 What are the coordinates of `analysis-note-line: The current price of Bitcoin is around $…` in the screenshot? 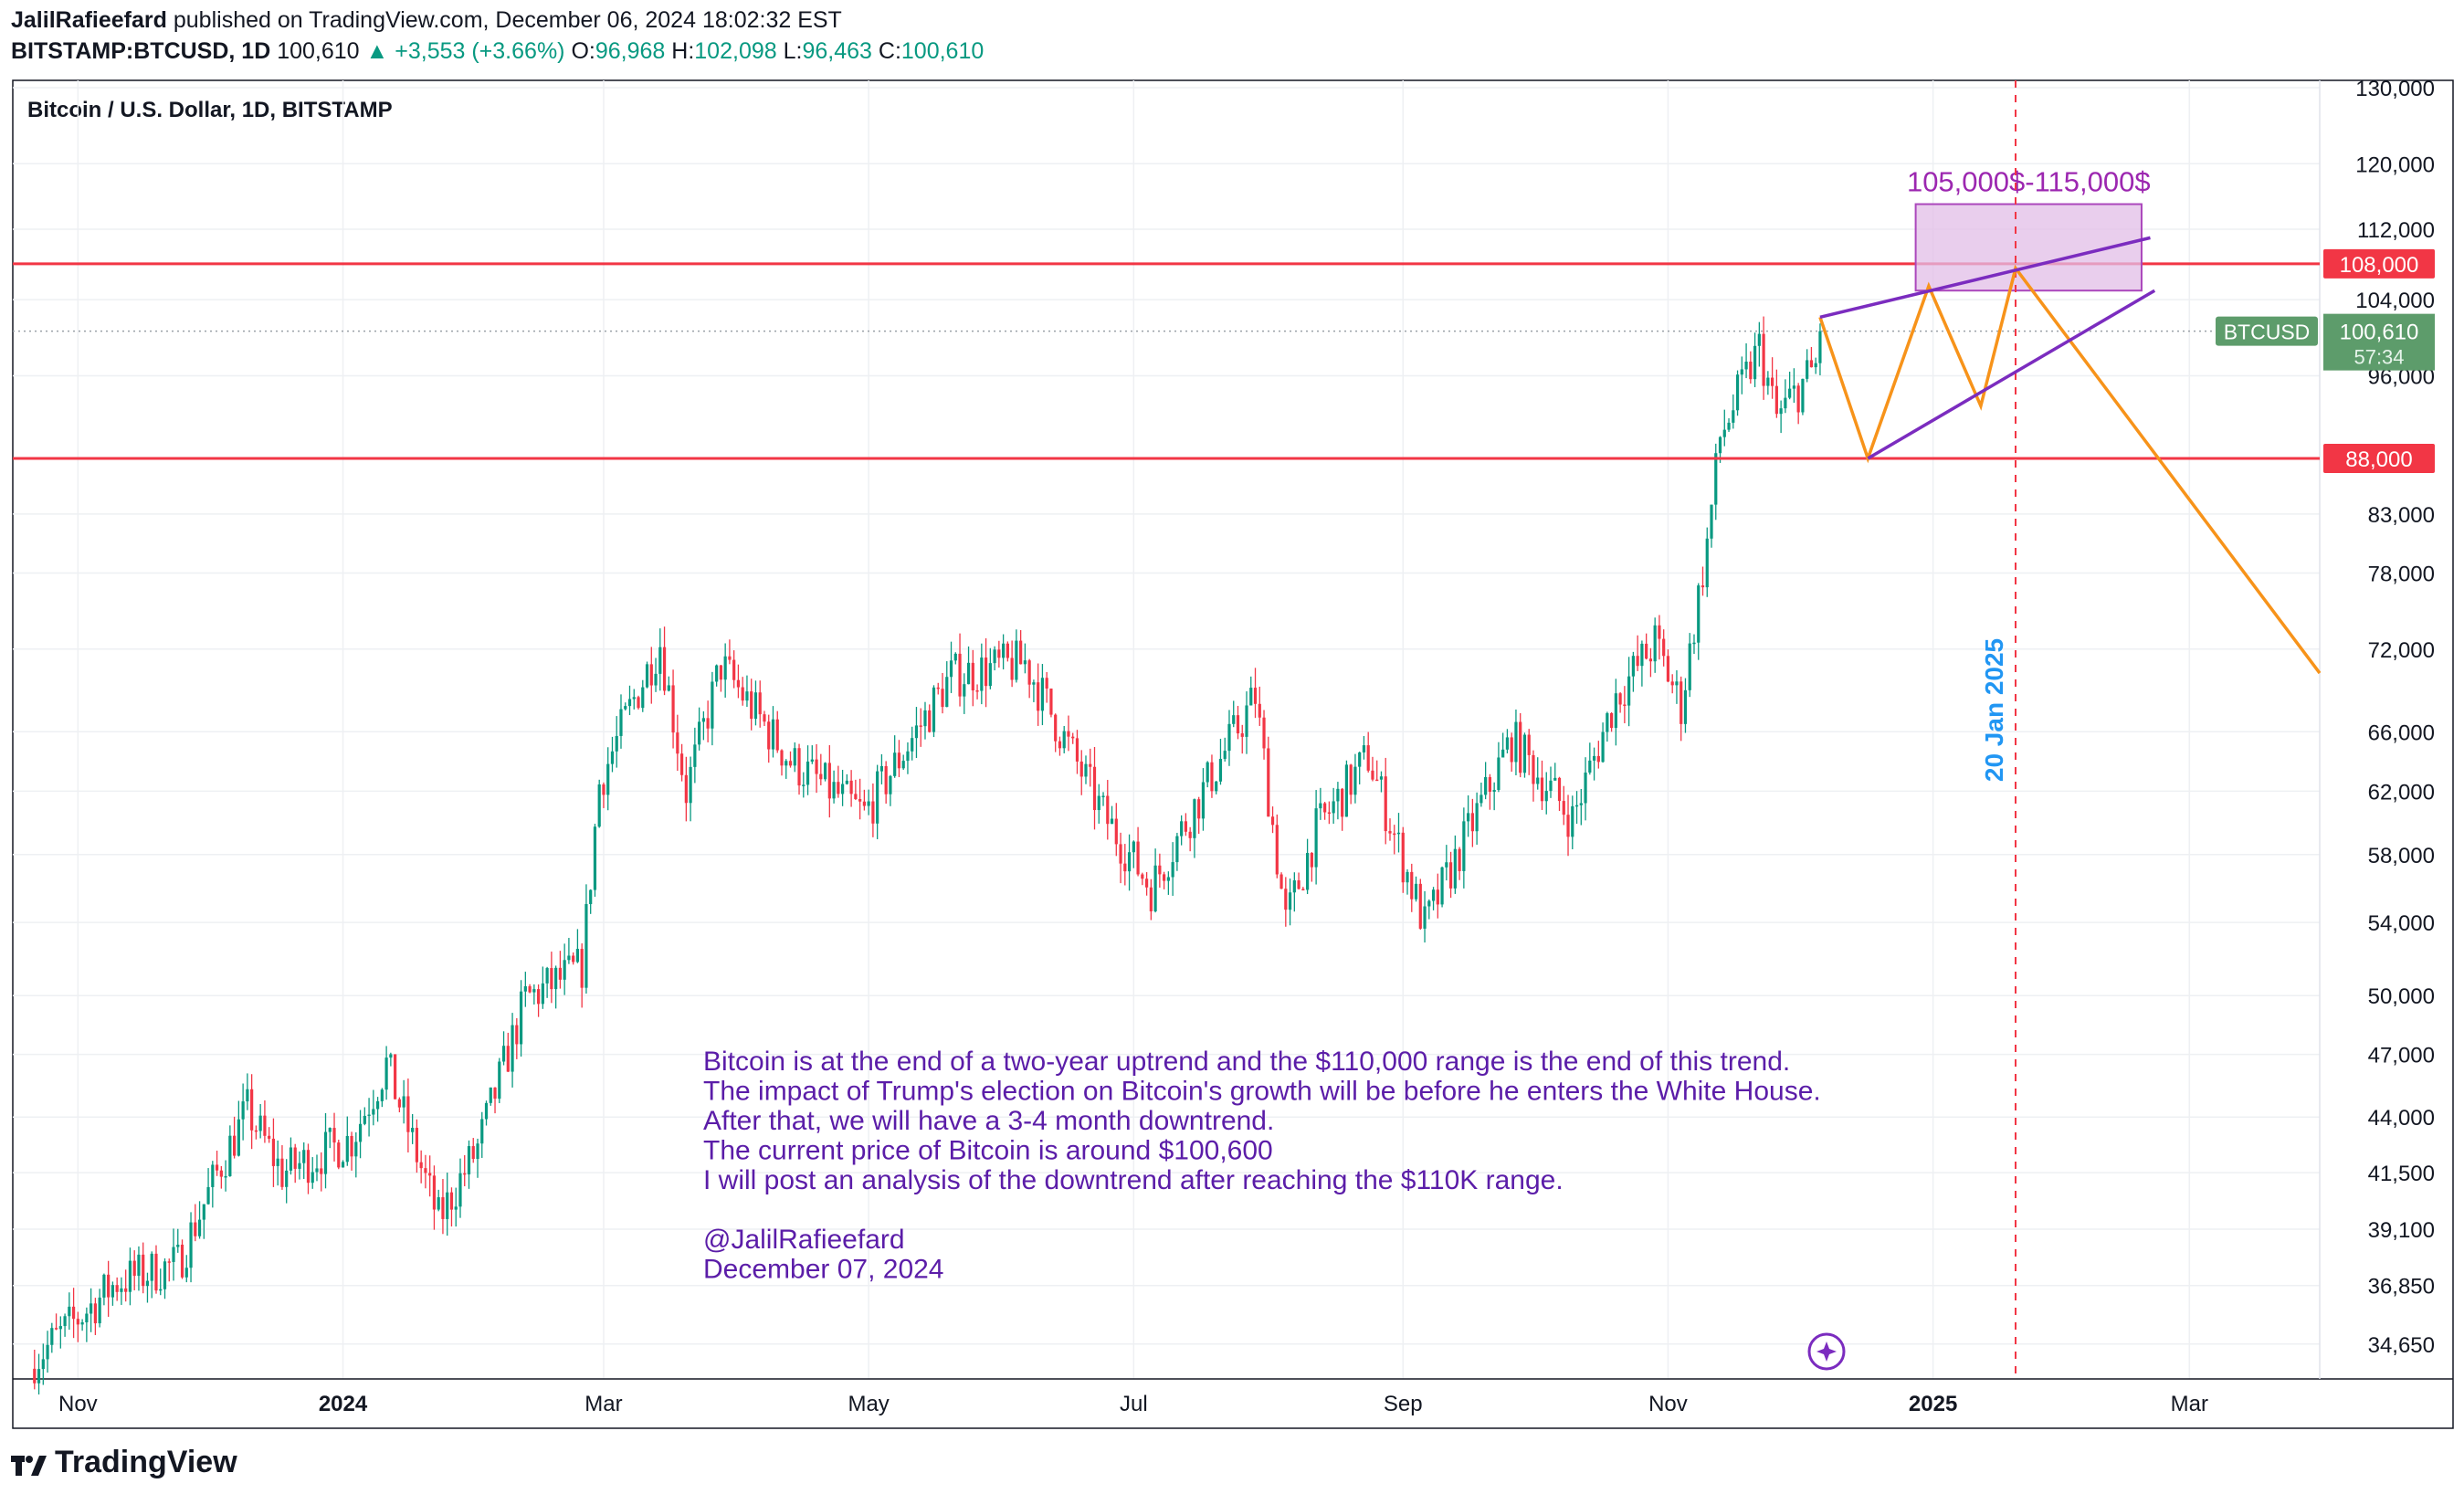 It's located at (988, 1151).